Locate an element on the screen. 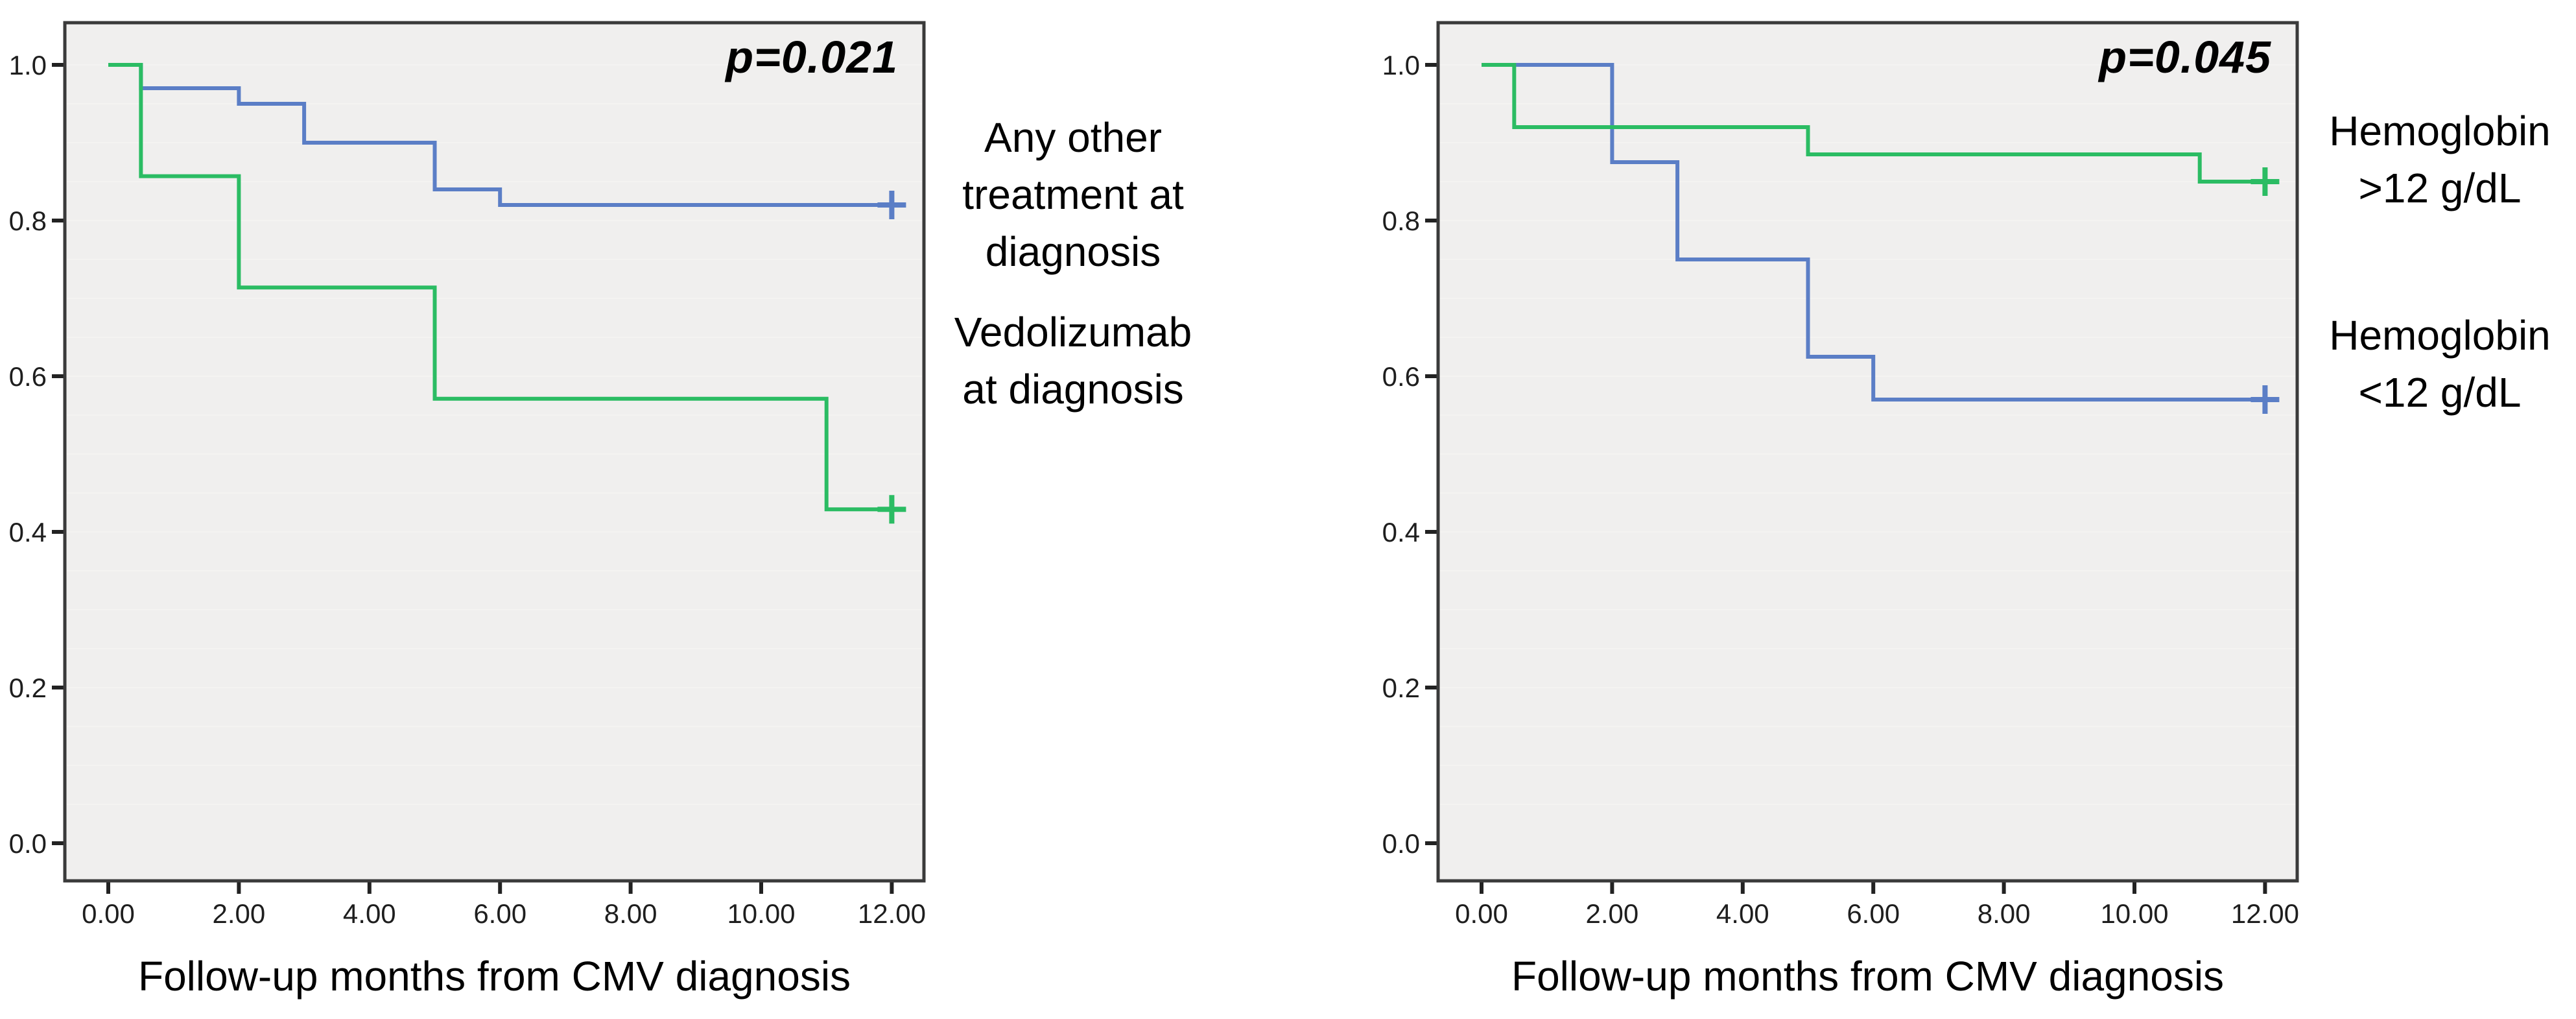 The width and height of the screenshot is (2576, 1019). legend-line: Any other is located at coordinates (1073, 137).